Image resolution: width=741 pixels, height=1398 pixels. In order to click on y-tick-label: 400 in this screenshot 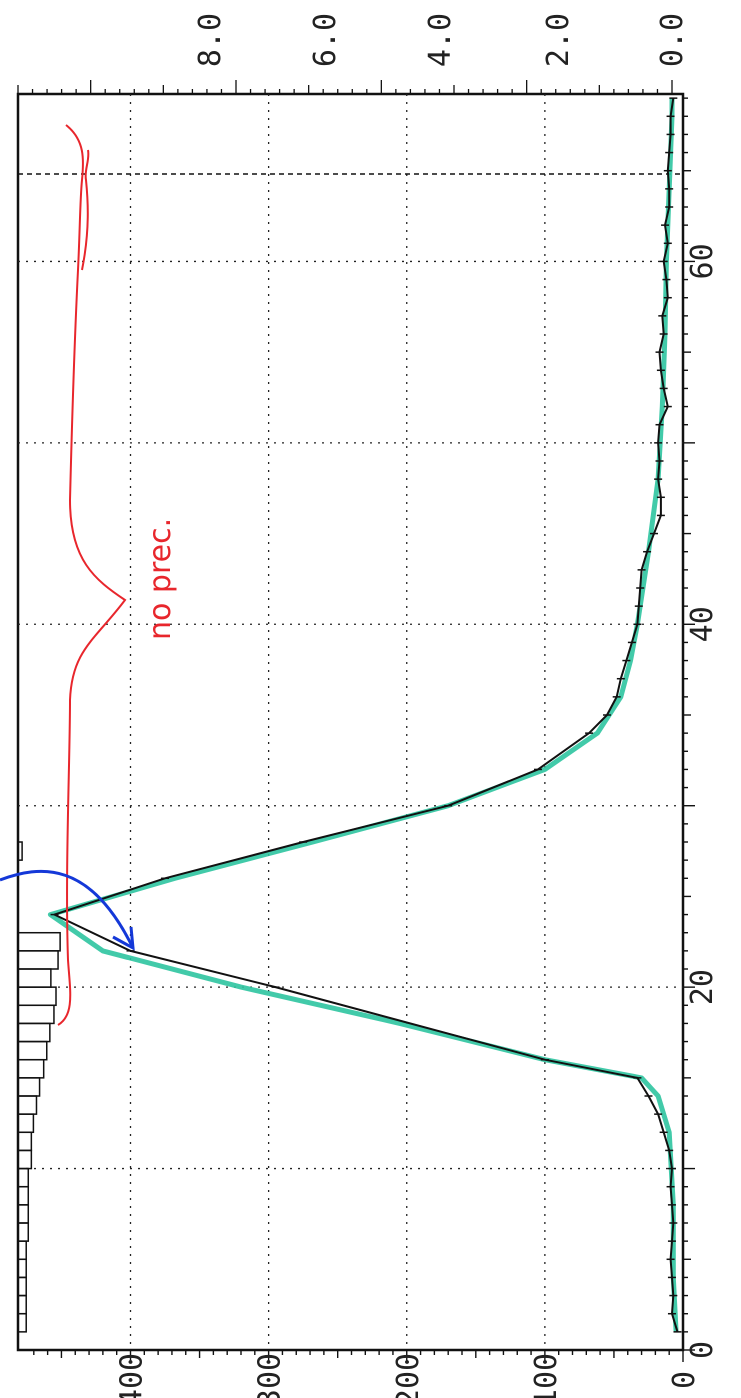, I will do `click(132, 1375)`.